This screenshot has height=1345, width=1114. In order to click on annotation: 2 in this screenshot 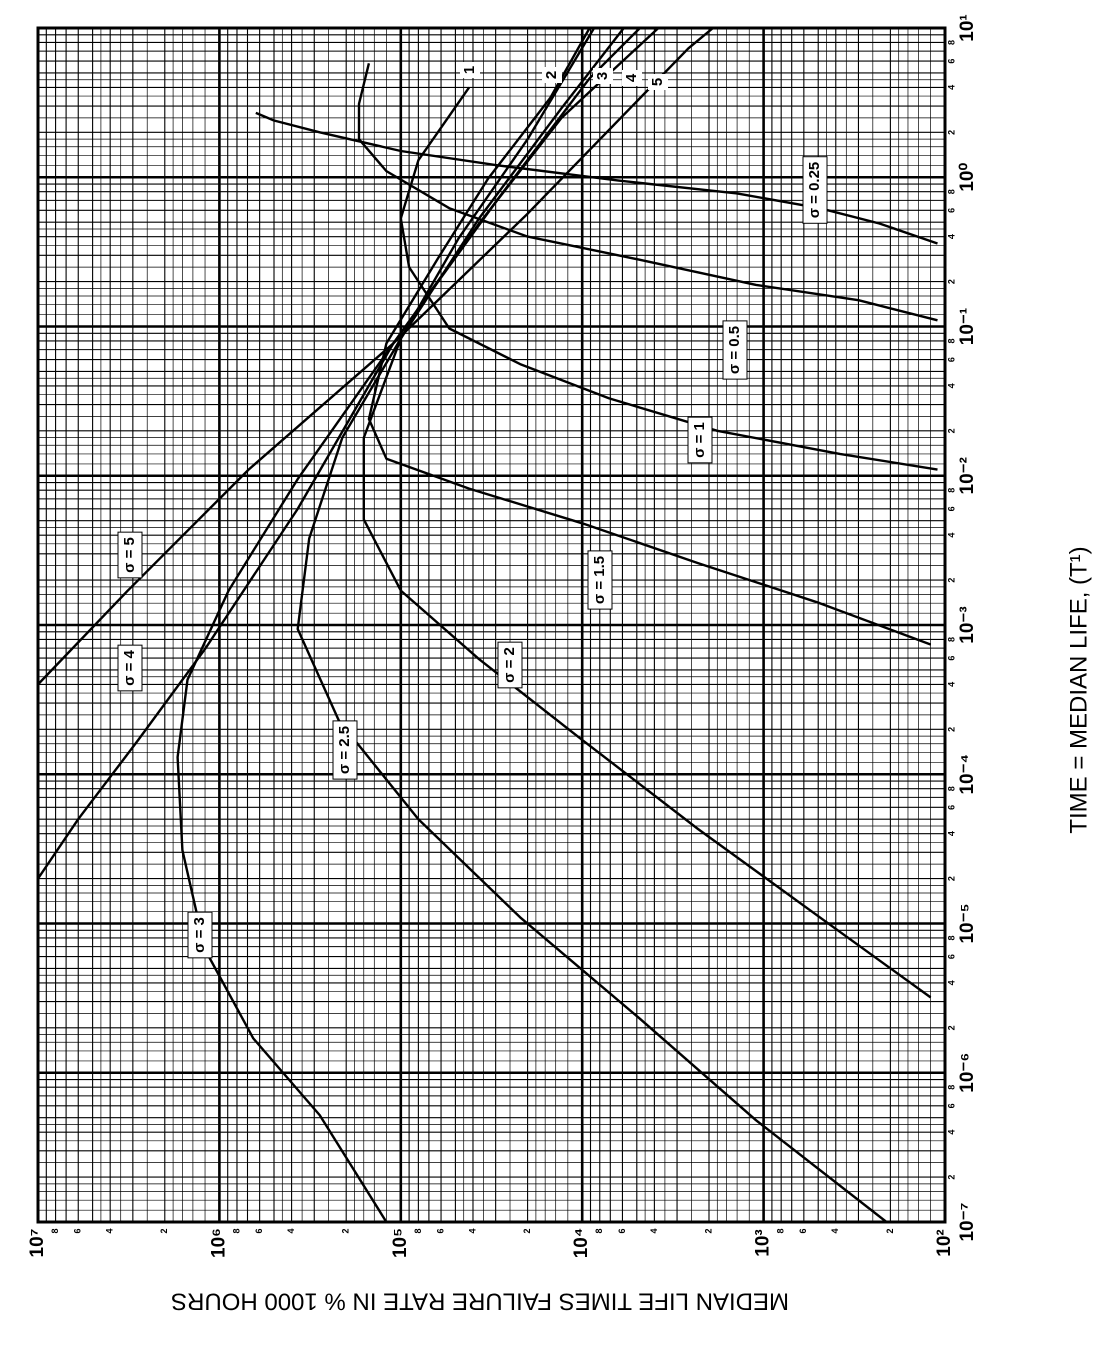, I will do `click(551, 75)`.